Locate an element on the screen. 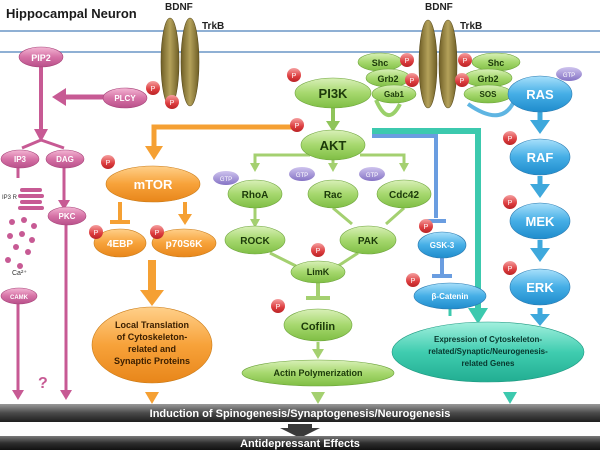  erk-node: ERK is located at coordinates (540, 287).